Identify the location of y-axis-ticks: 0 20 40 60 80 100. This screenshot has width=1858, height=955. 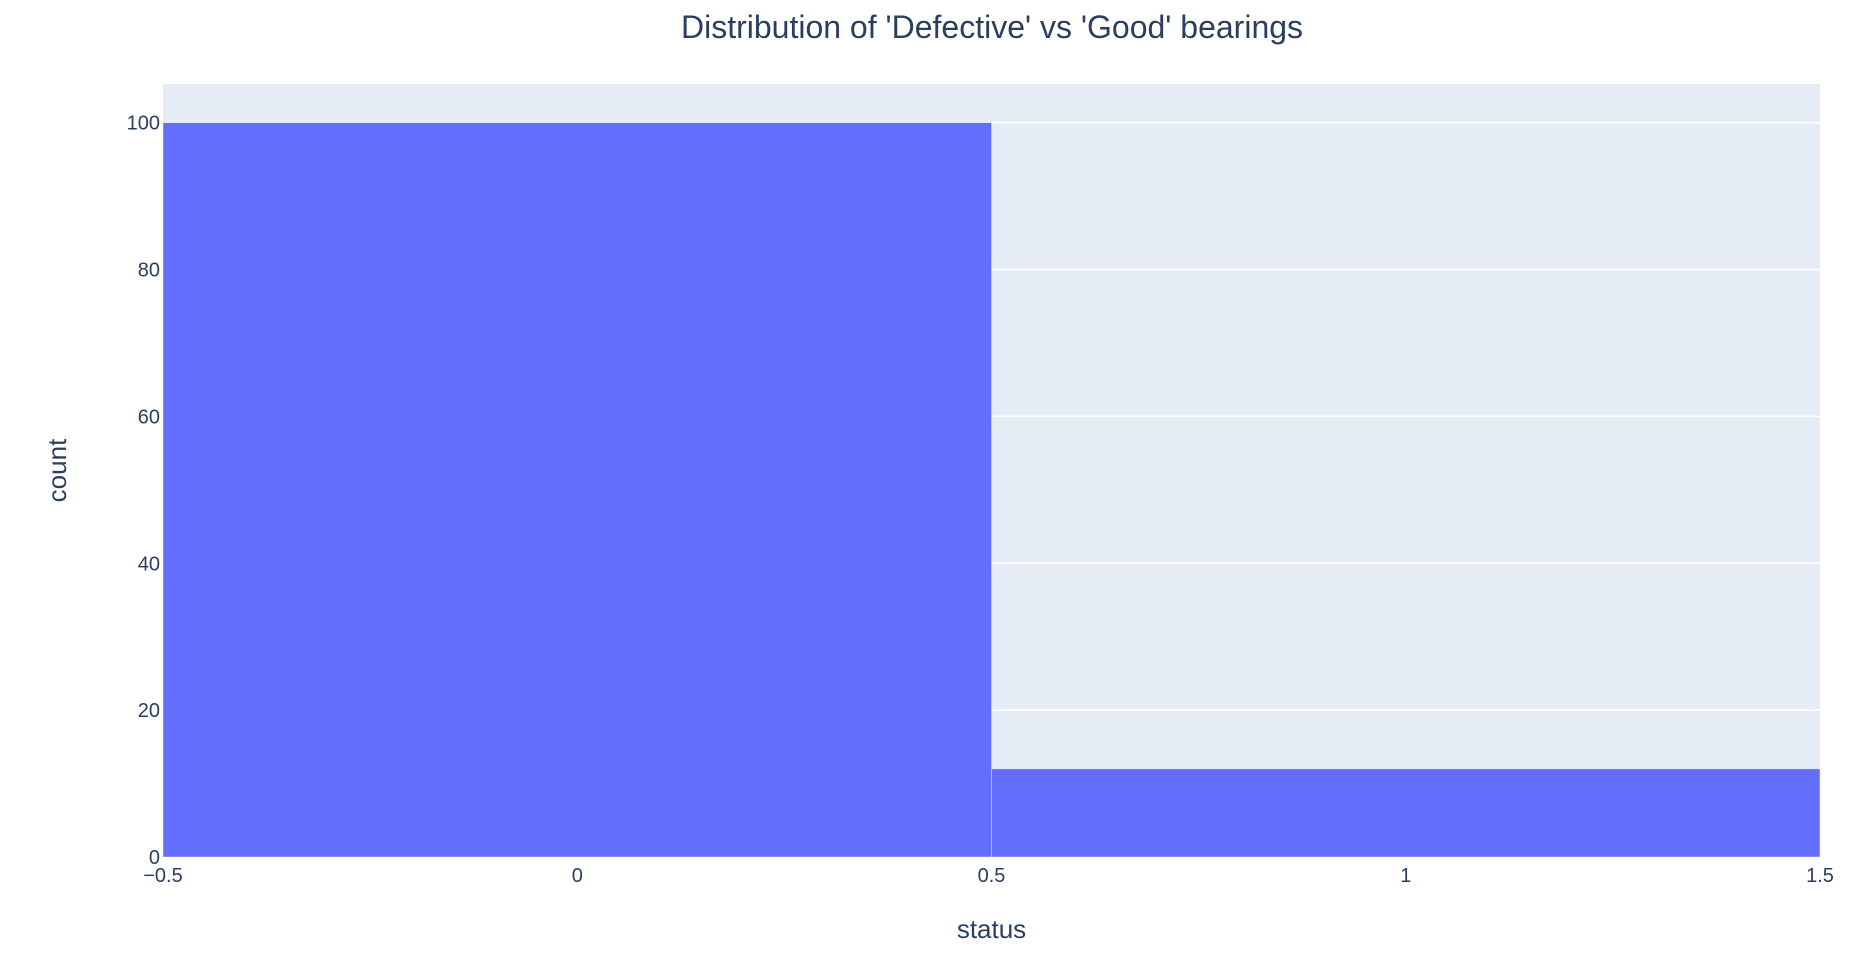
(143, 491).